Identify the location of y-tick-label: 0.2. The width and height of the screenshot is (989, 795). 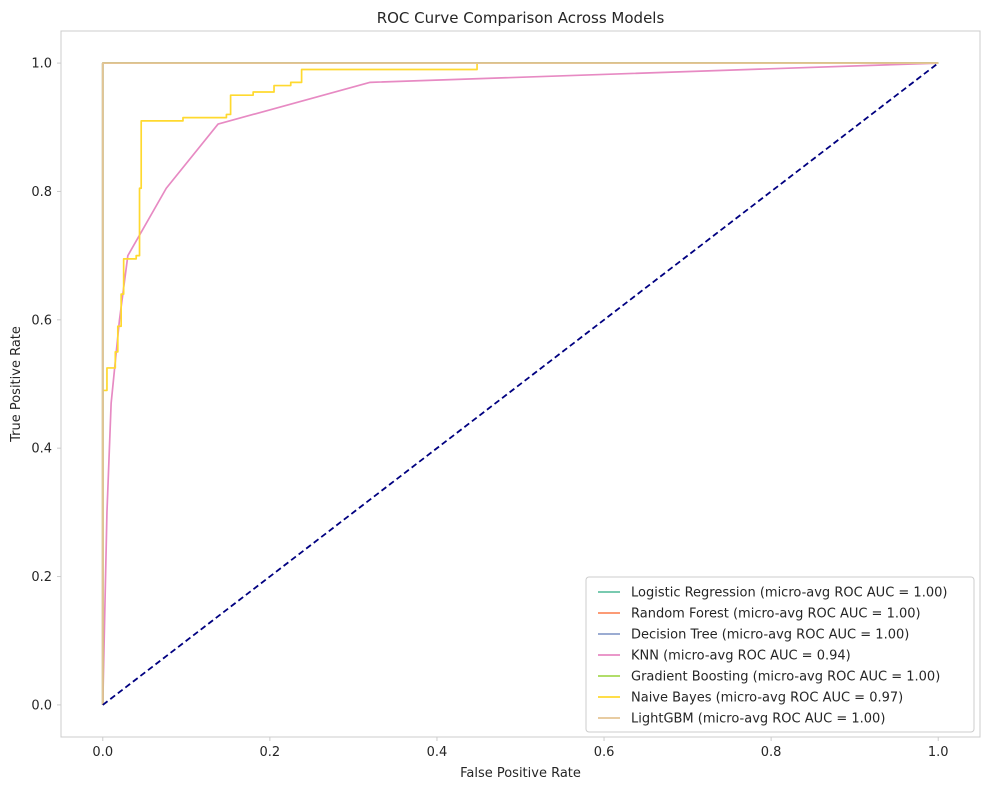
(41, 577).